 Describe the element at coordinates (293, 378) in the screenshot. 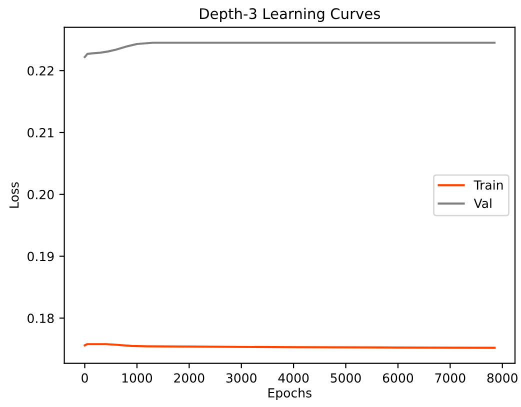

I see `x-tick-label: 4000` at that location.